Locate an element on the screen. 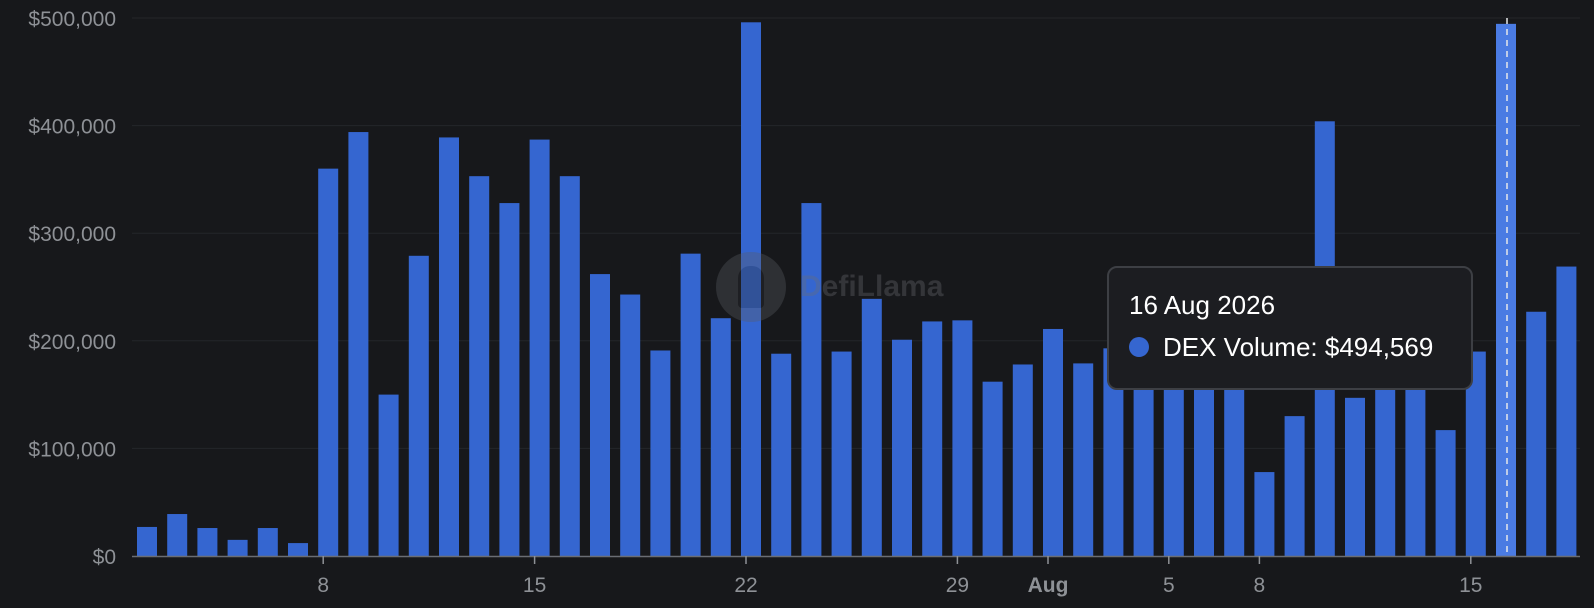 This screenshot has height=608, width=1594. tooltip-date: 16 Aug 2026 is located at coordinates (1202, 305).